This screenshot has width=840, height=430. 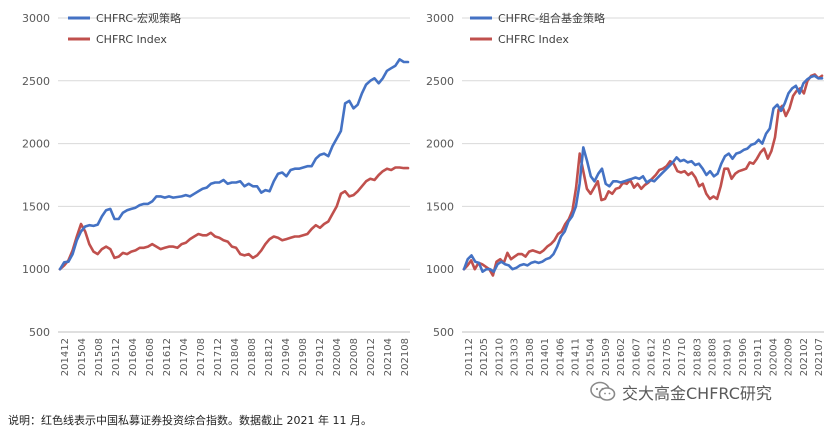 What do you see at coordinates (636, 357) in the screenshot?
I see `x-tick-label: 201607` at bounding box center [636, 357].